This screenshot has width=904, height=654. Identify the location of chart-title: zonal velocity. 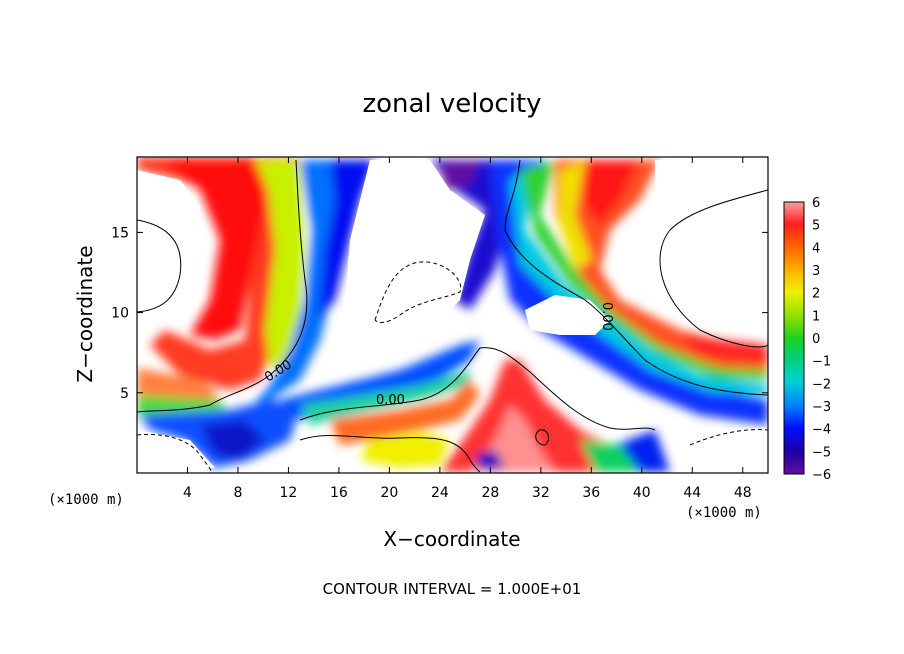
(451, 104).